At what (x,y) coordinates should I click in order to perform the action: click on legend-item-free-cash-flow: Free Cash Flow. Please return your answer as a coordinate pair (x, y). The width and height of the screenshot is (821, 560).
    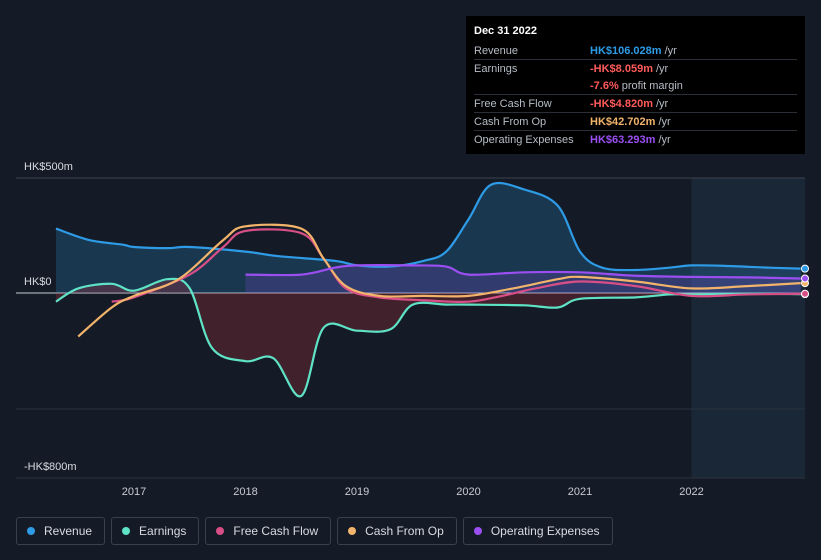
    Looking at the image, I should click on (268, 531).